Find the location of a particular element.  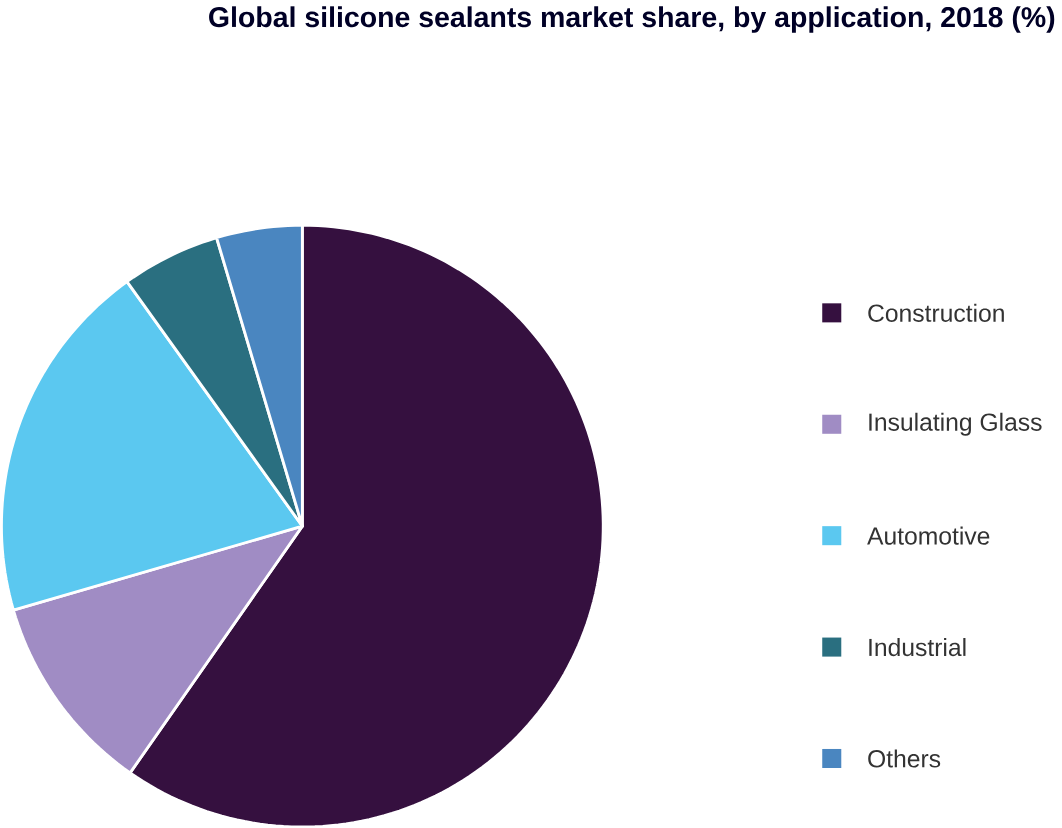

legend-label: Automotive is located at coordinates (928, 535).